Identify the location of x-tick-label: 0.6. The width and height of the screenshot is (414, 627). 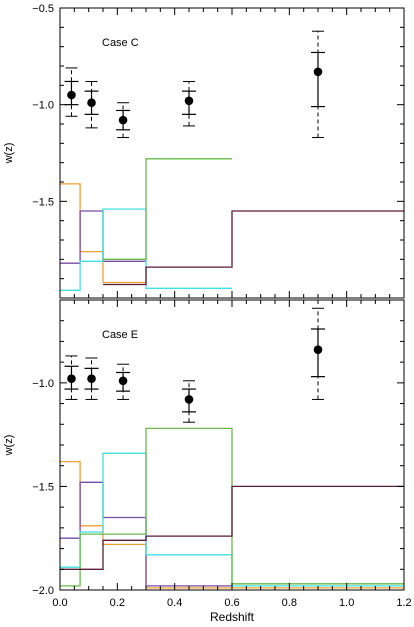
(231, 603).